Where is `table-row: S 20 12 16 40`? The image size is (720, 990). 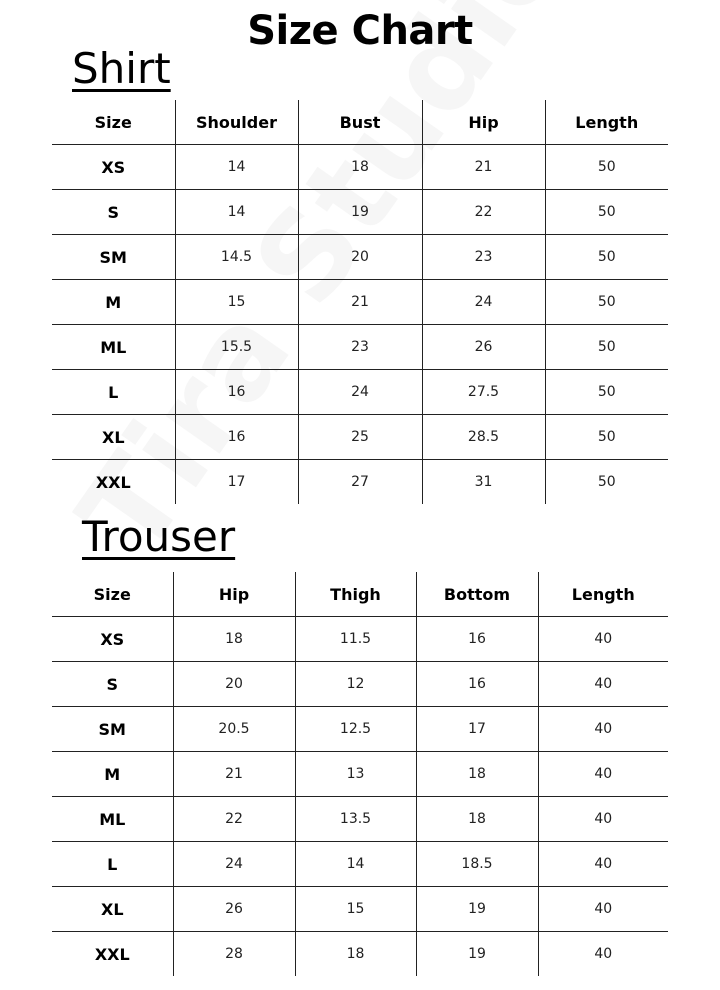 table-row: S 20 12 16 40 is located at coordinates (360, 684).